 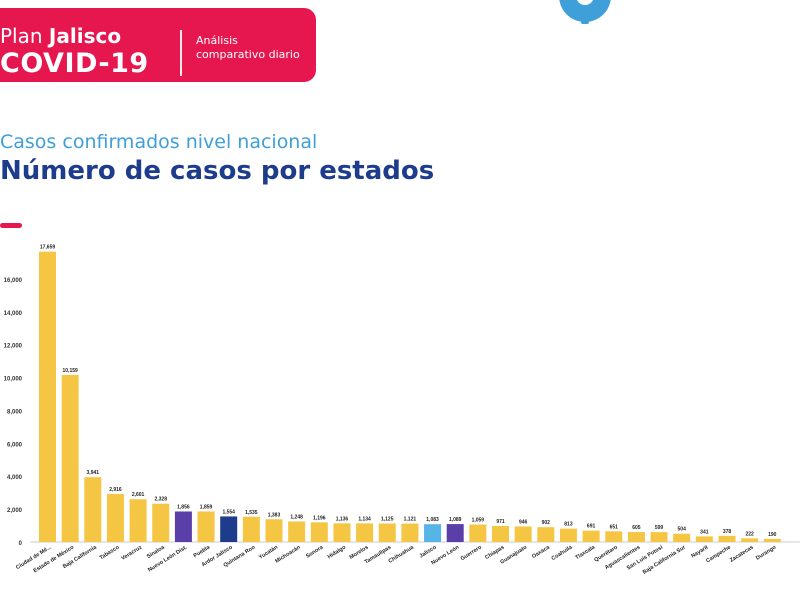 I want to click on bar-value-label: 2,916, so click(x=115, y=490).